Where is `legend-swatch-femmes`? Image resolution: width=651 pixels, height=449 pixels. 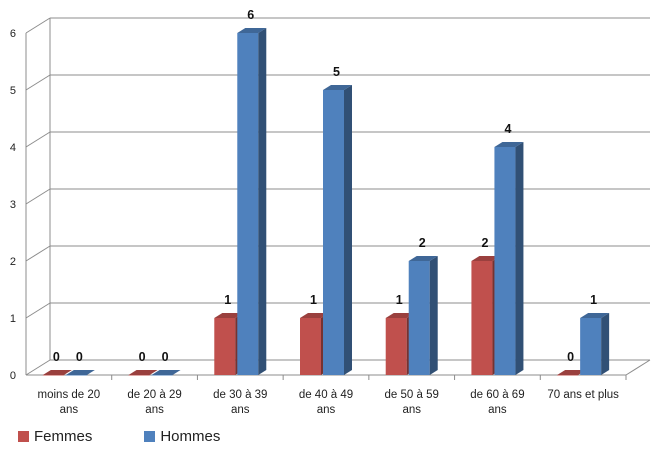 legend-swatch-femmes is located at coordinates (23, 436).